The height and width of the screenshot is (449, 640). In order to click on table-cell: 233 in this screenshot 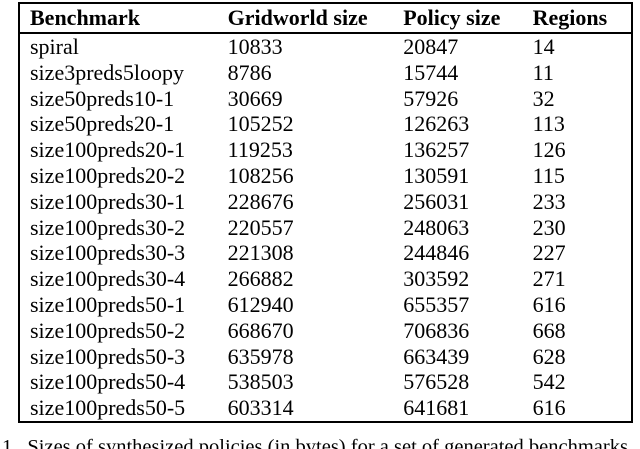, I will do `click(549, 201)`.